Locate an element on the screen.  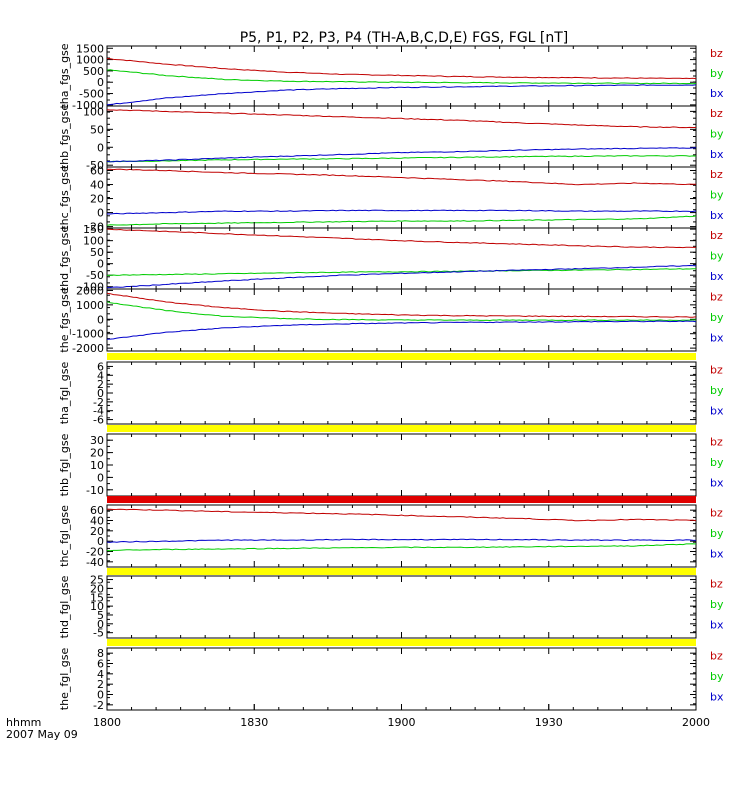
y-tick-label: -50 is located at coordinates (95, 165).